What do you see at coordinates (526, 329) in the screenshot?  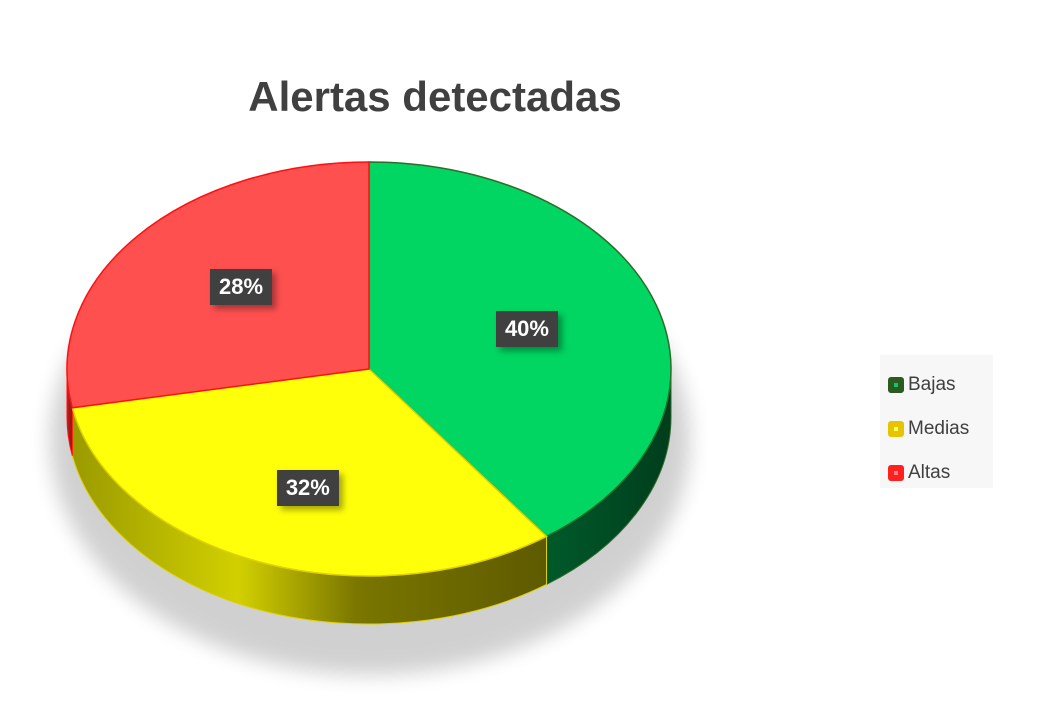 I see `data-label-bajas: 40%` at bounding box center [526, 329].